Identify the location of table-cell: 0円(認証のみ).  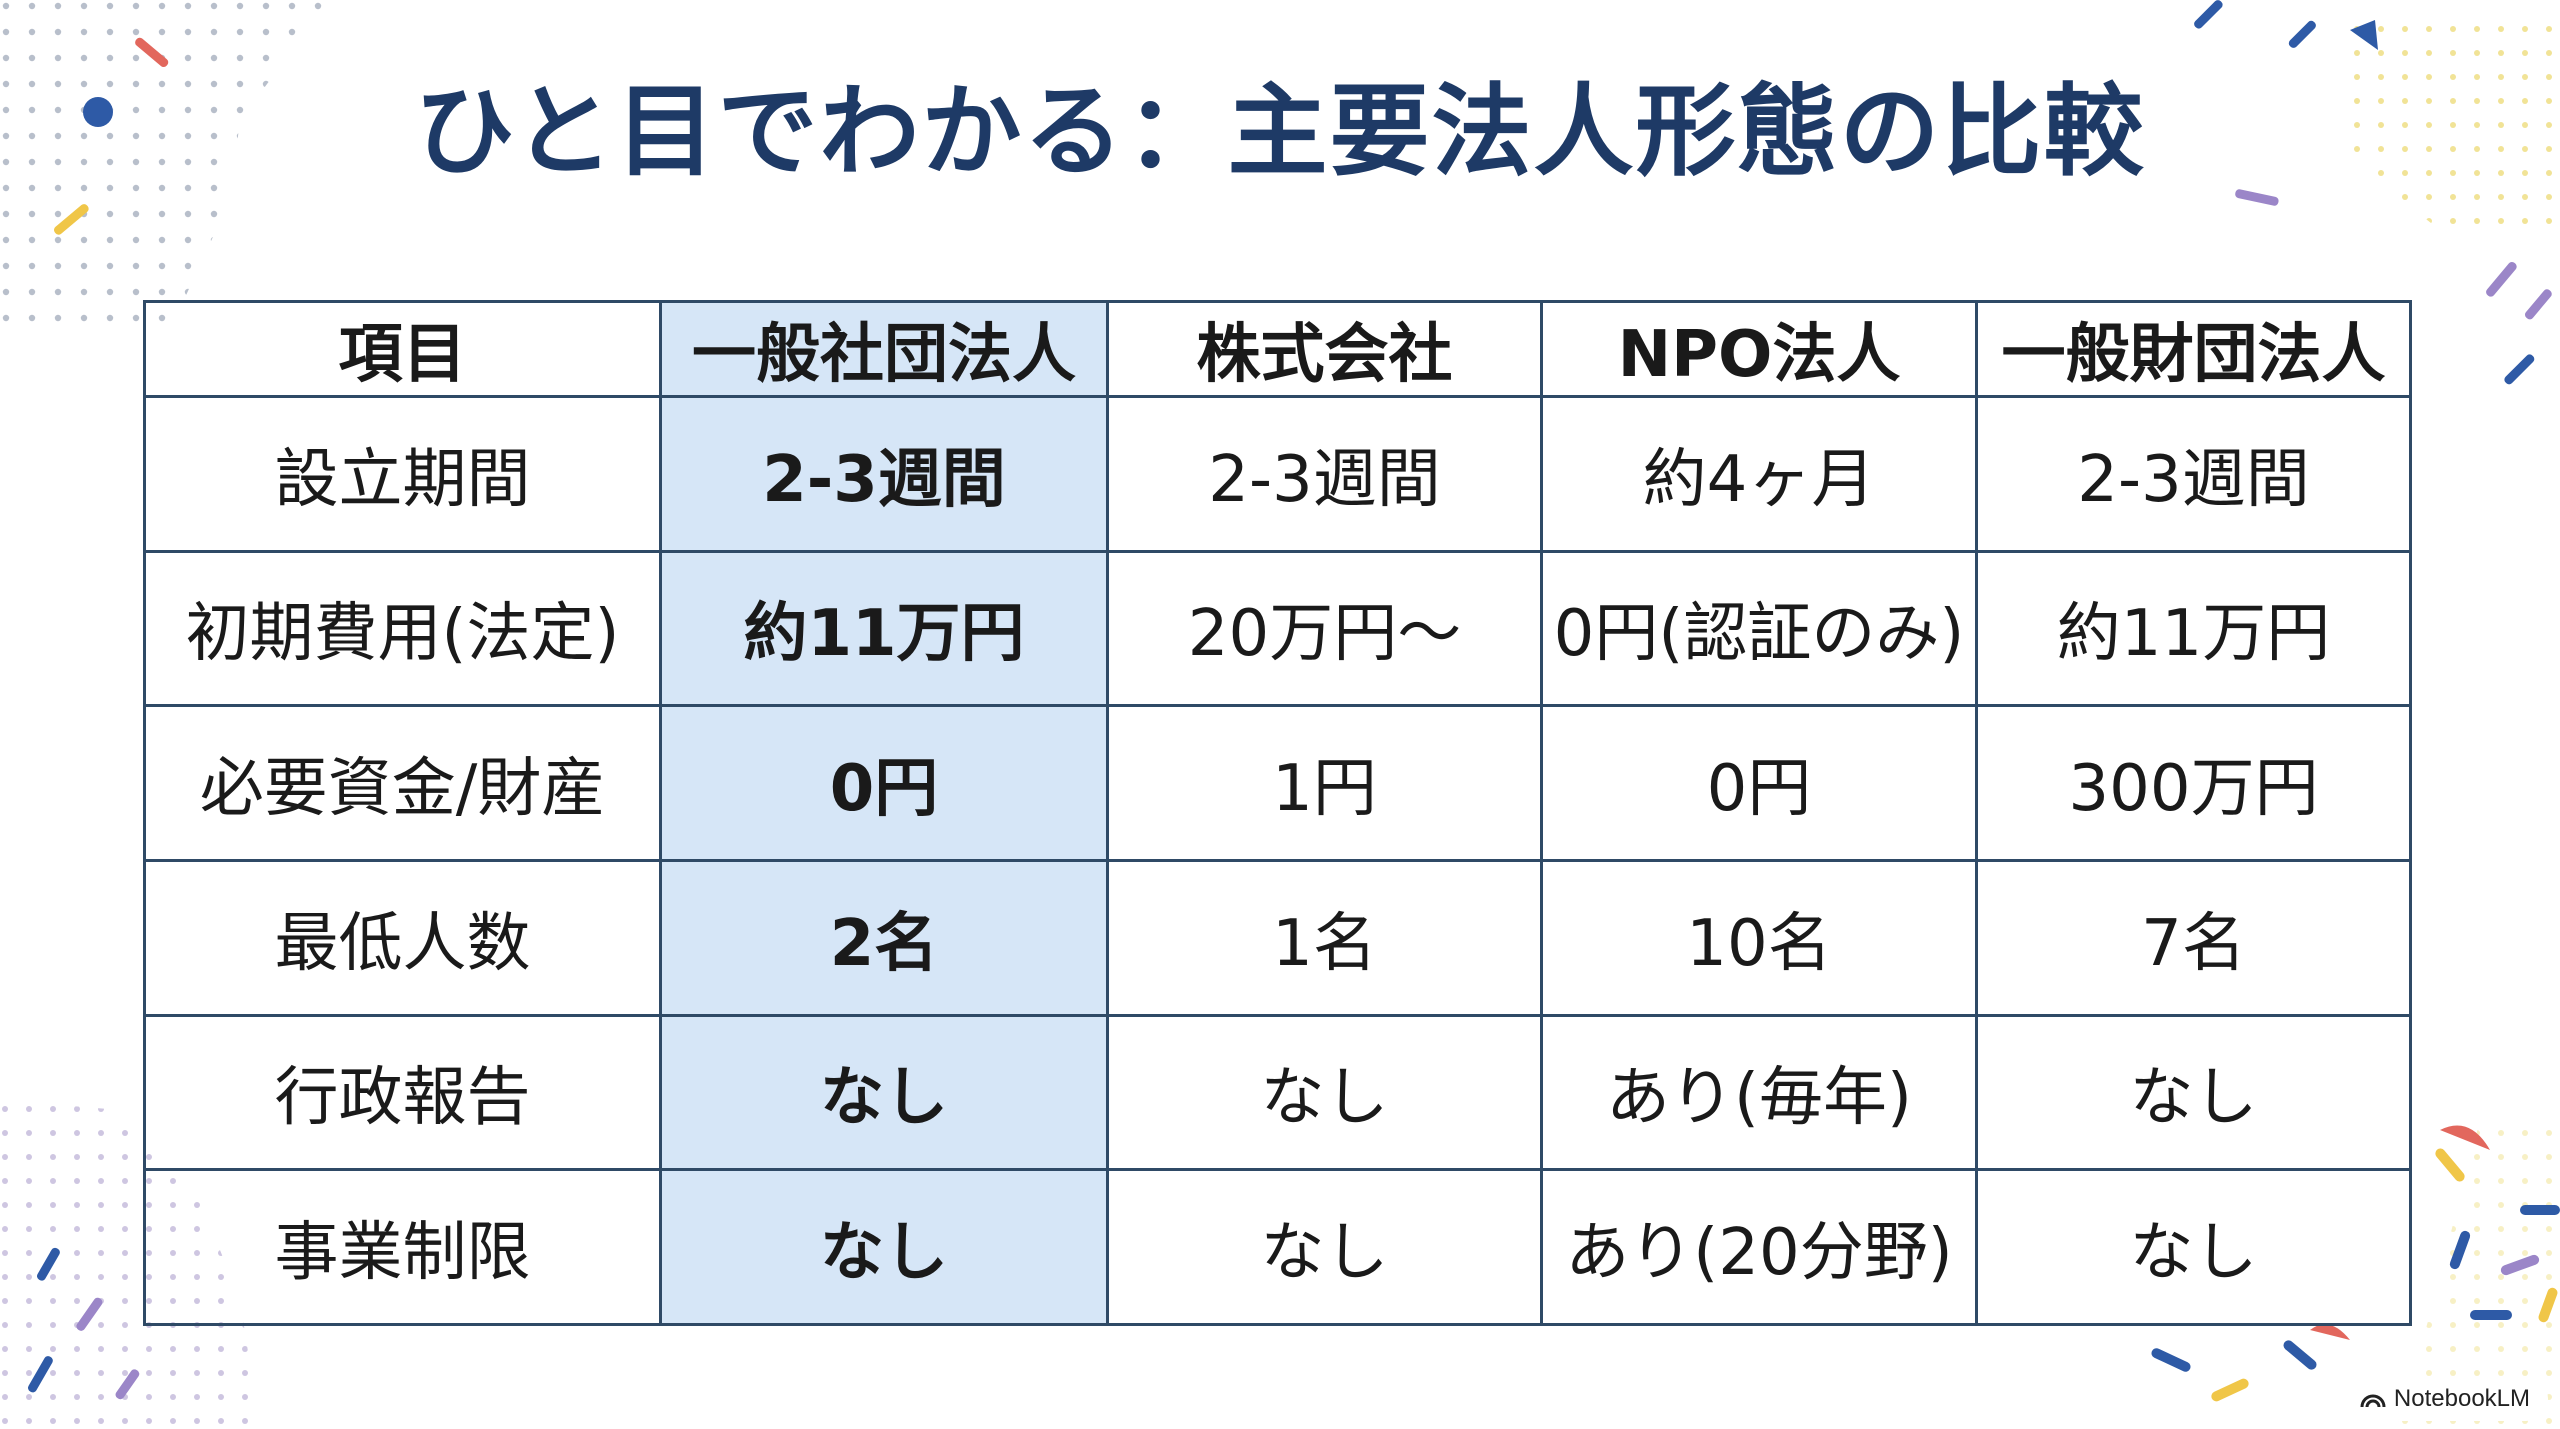
(1759, 628).